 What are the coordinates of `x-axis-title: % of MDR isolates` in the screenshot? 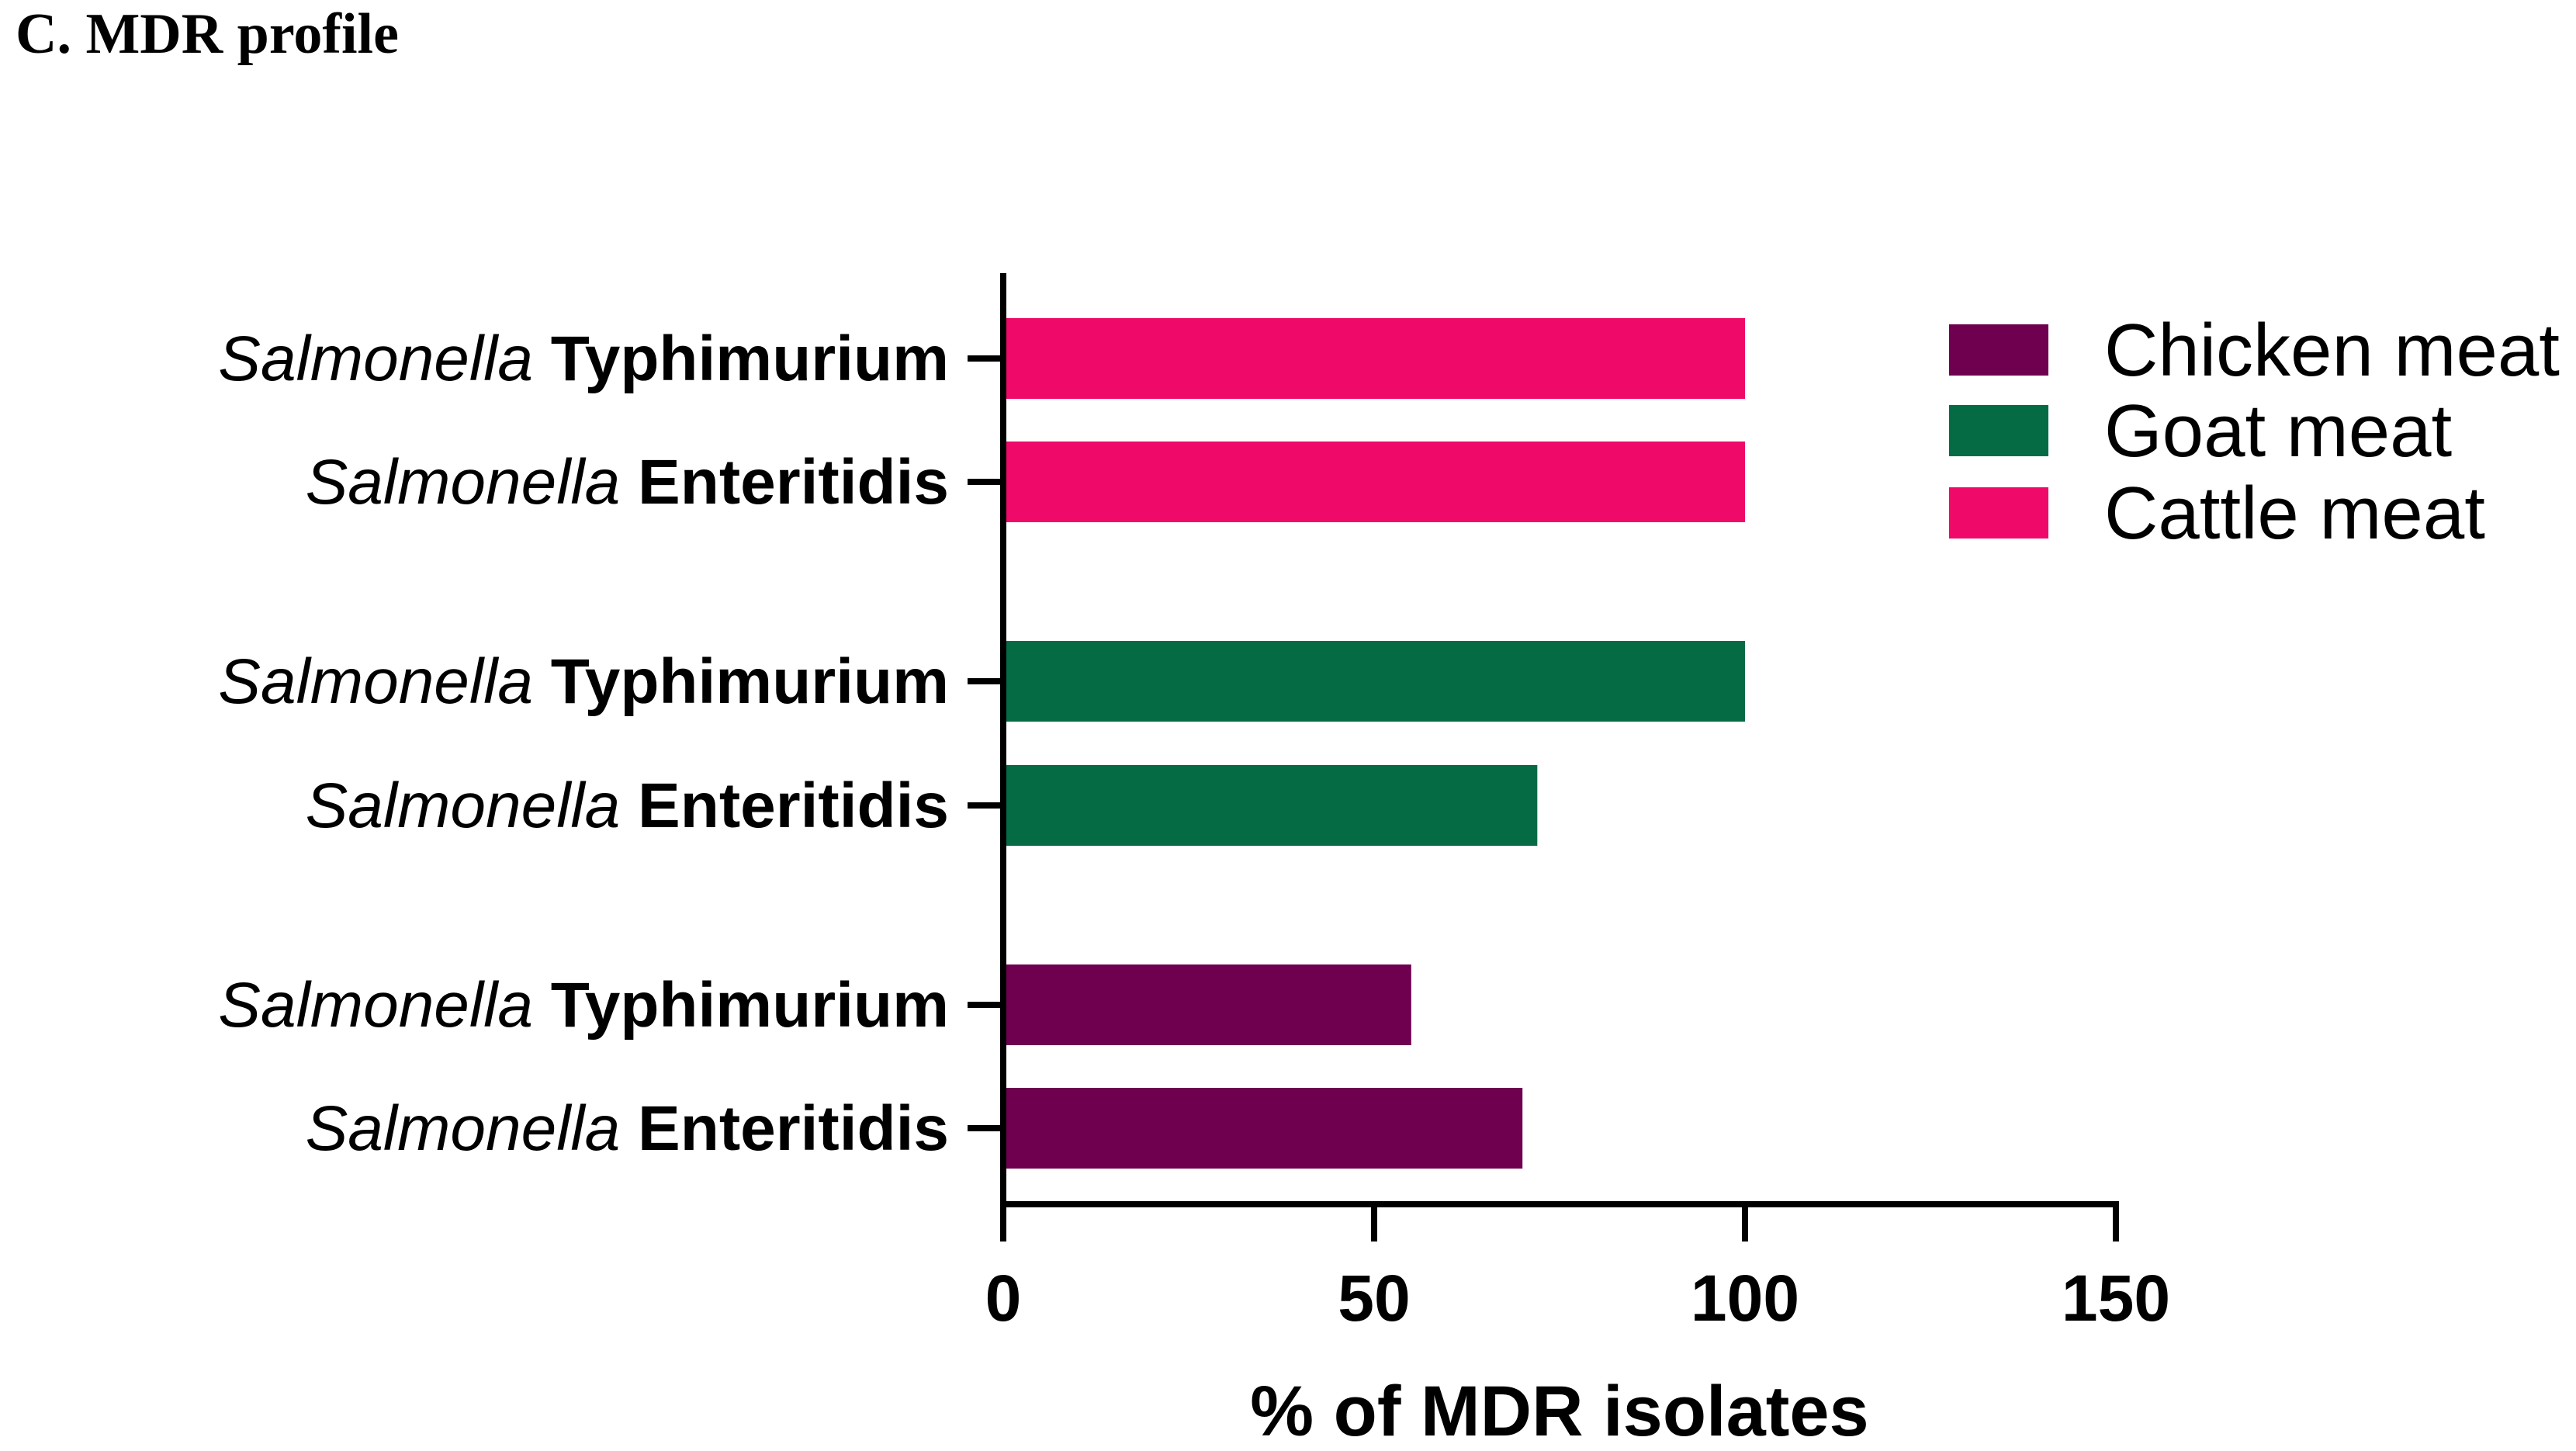 It's located at (1559, 1411).